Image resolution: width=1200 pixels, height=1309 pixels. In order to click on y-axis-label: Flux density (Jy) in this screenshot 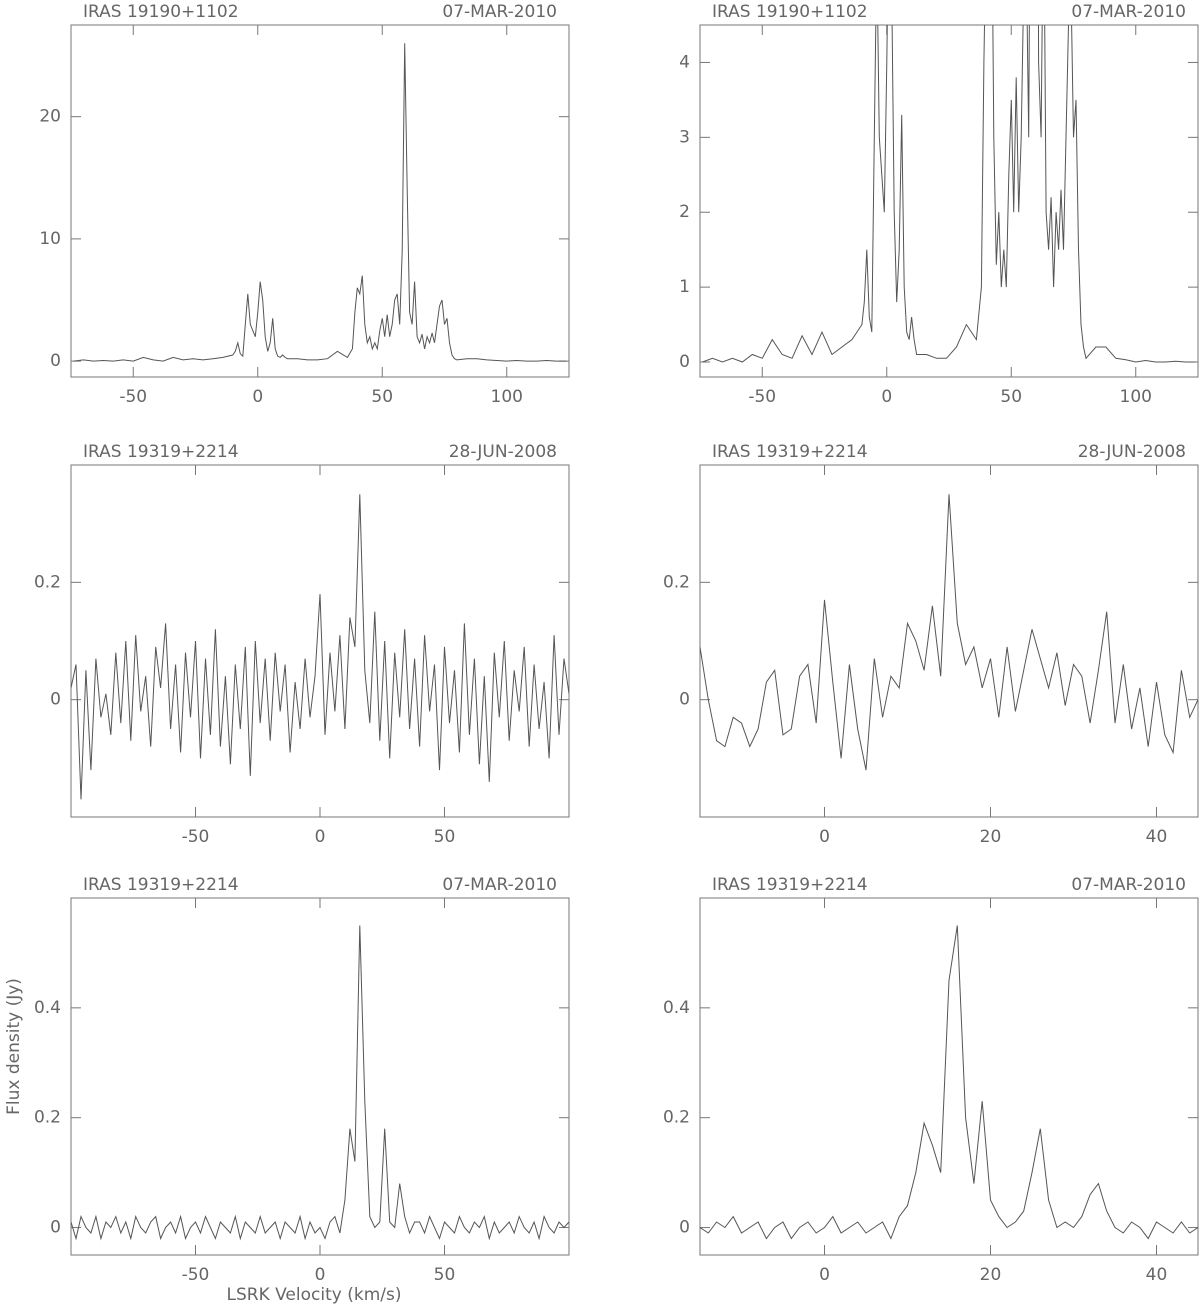, I will do `click(14, 1046)`.